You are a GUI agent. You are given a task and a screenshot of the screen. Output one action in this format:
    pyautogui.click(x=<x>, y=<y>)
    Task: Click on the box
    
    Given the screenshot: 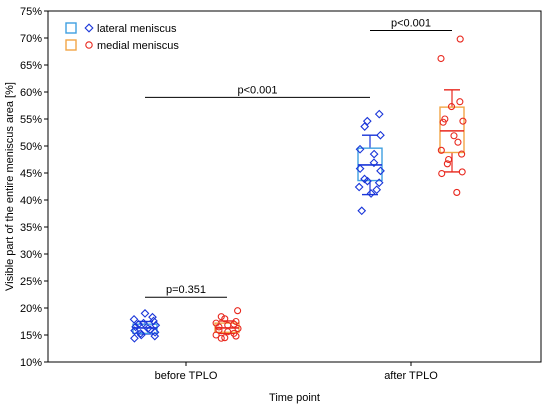 What is the action you would take?
    pyautogui.click(x=452, y=130)
    